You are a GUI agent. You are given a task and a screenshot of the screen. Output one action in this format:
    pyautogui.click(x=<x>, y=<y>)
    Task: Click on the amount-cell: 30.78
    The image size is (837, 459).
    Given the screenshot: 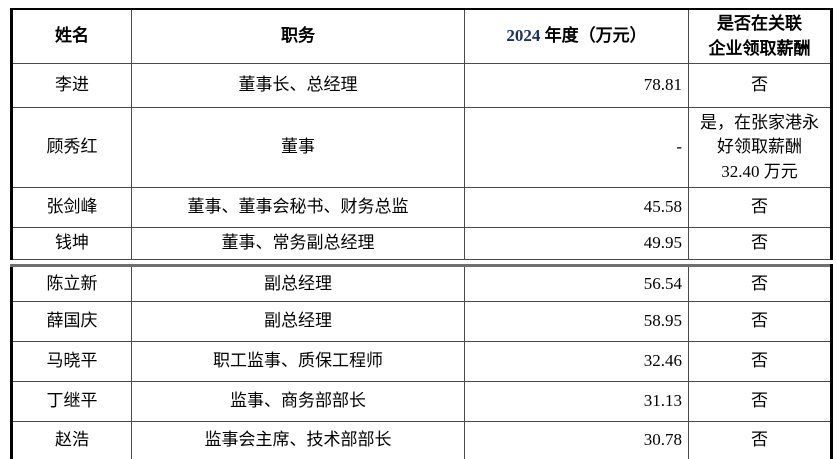 What is the action you would take?
    pyautogui.click(x=576, y=440)
    